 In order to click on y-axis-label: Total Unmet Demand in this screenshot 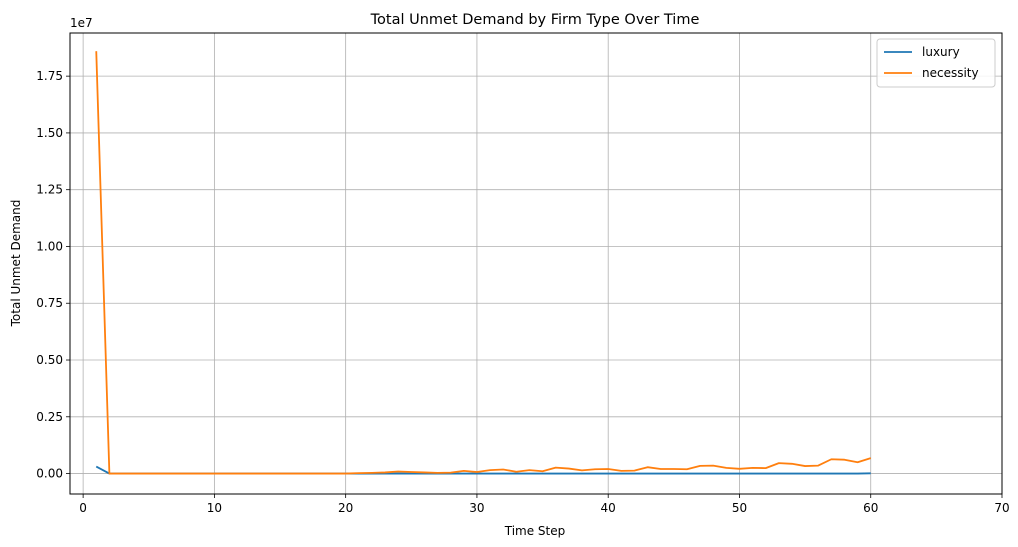, I will do `click(16, 264)`.